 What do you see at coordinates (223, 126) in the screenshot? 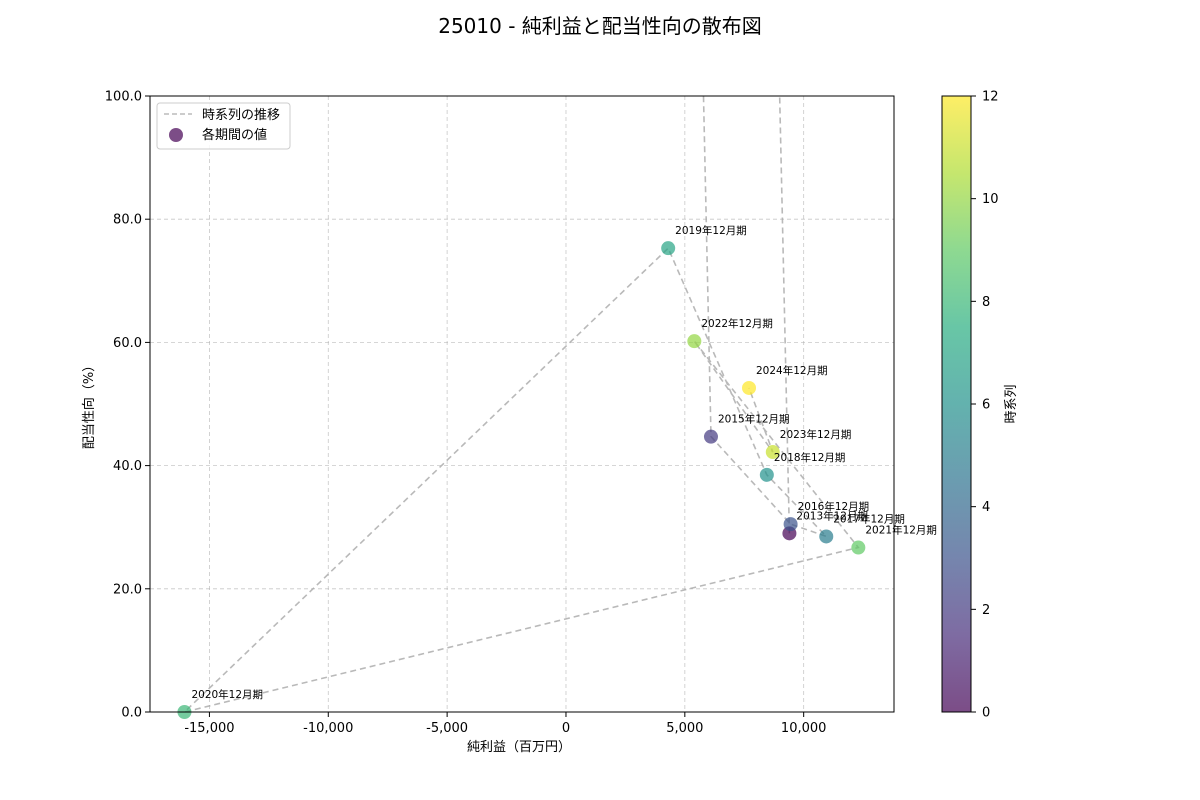
I see `legend: 時系列の推移 各期間の値` at bounding box center [223, 126].